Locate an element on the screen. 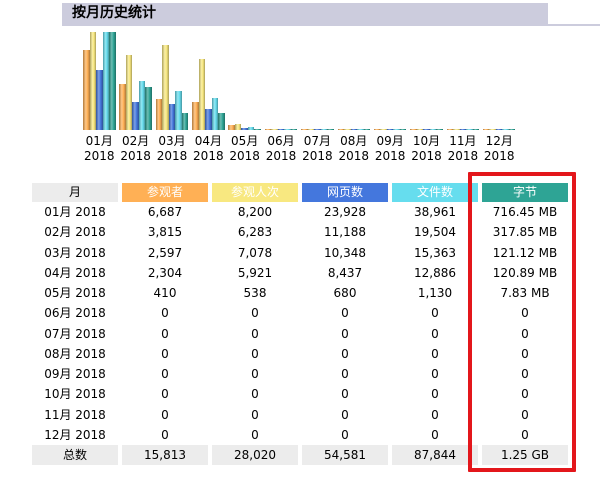 This screenshot has width=600, height=479. month-cell: 09月 2018 is located at coordinates (75, 374).